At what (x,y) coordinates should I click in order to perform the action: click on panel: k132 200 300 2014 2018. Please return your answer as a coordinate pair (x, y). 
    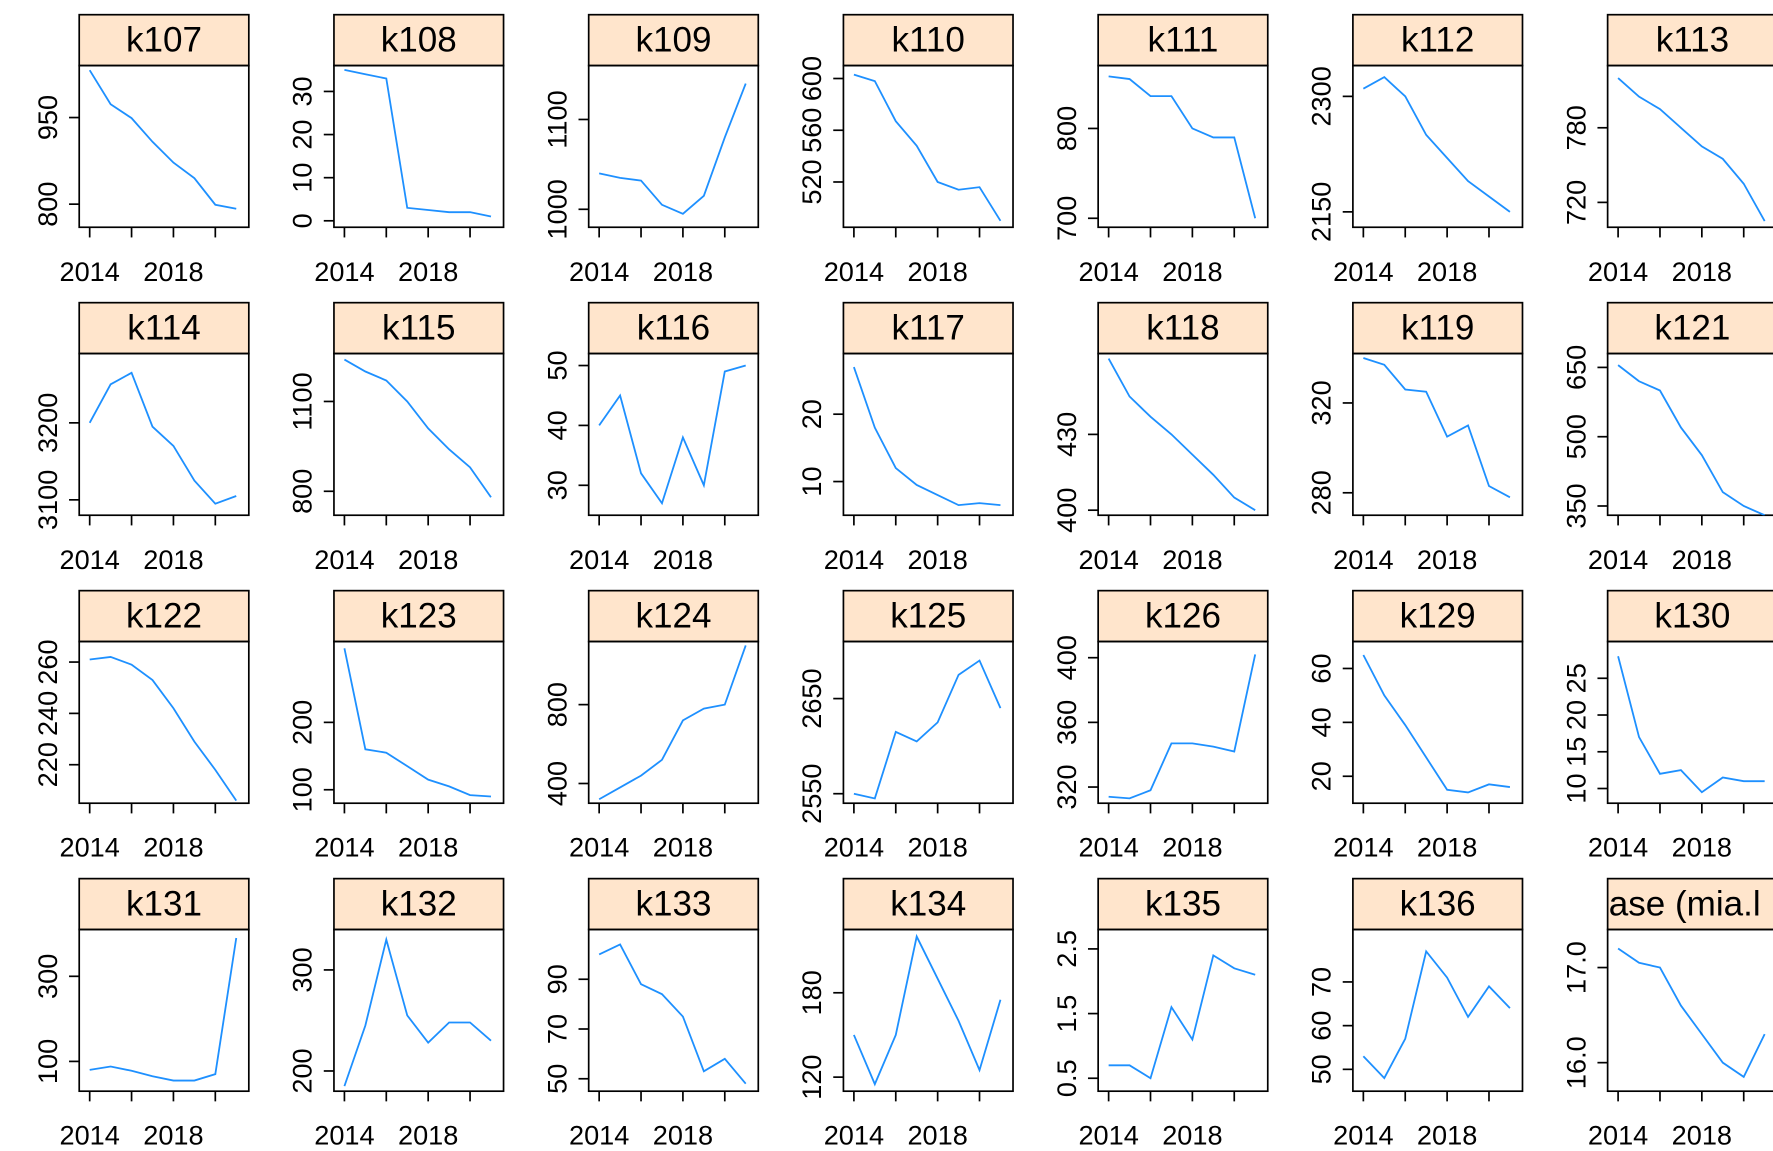
    Looking at the image, I should click on (396, 1014).